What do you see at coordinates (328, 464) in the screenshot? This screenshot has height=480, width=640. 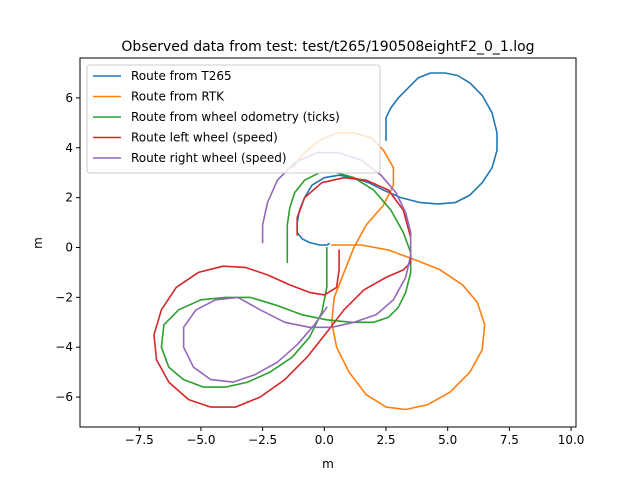 I see `x-axis-label: m` at bounding box center [328, 464].